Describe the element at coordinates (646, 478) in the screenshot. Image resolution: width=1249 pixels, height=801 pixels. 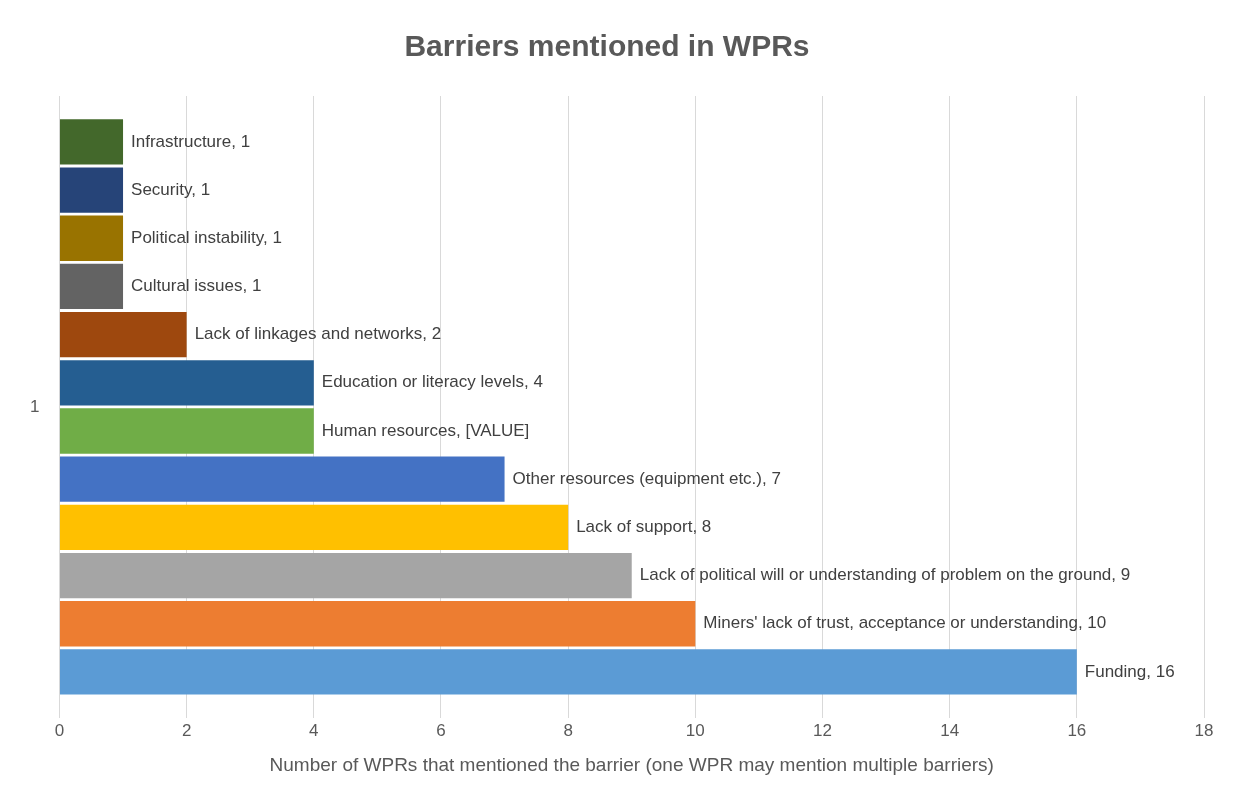
I see `data-label: Other resources (equipment etc.), 7` at that location.